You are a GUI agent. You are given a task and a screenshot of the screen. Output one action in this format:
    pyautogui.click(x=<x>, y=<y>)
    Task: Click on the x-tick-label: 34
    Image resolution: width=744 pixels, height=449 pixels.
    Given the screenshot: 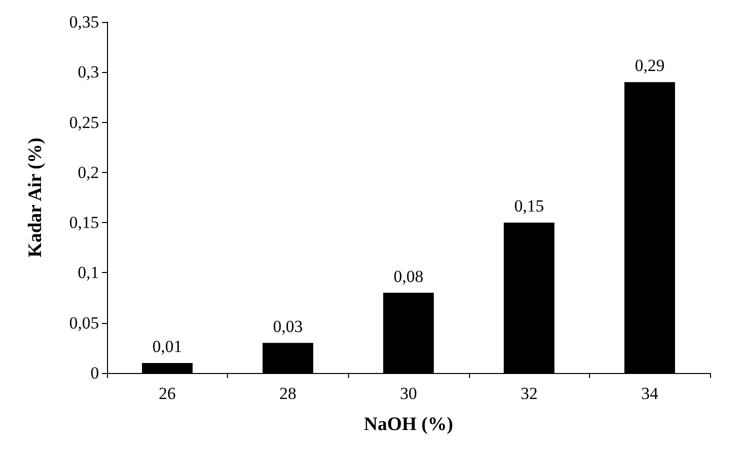 What is the action you would take?
    pyautogui.click(x=650, y=393)
    